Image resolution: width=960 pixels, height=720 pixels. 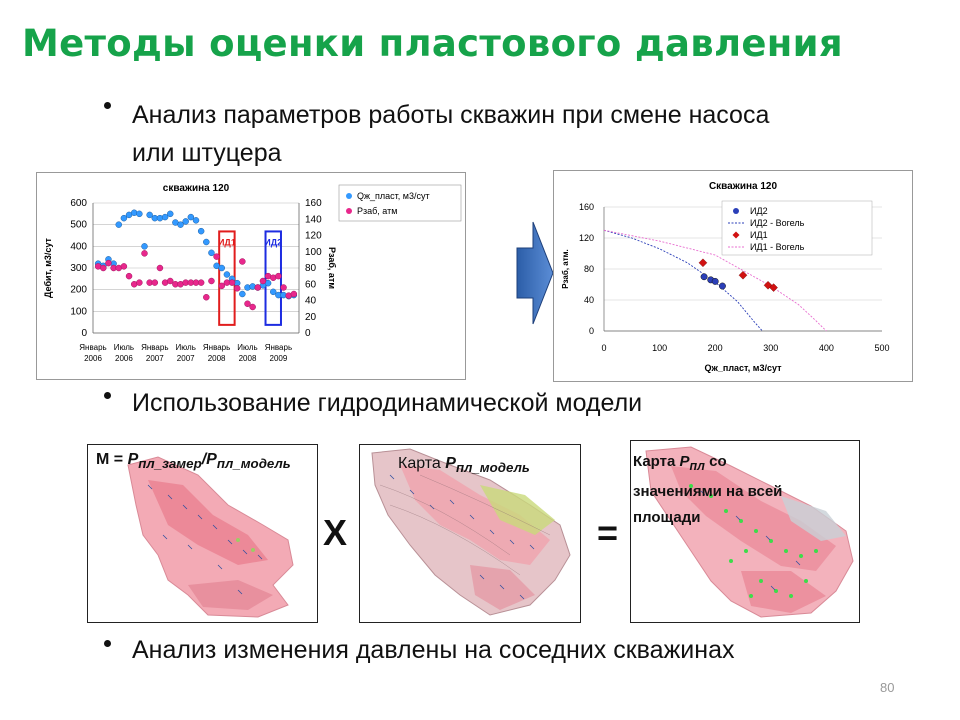 I want to click on y-tick-label: 200, so click(x=78, y=290).